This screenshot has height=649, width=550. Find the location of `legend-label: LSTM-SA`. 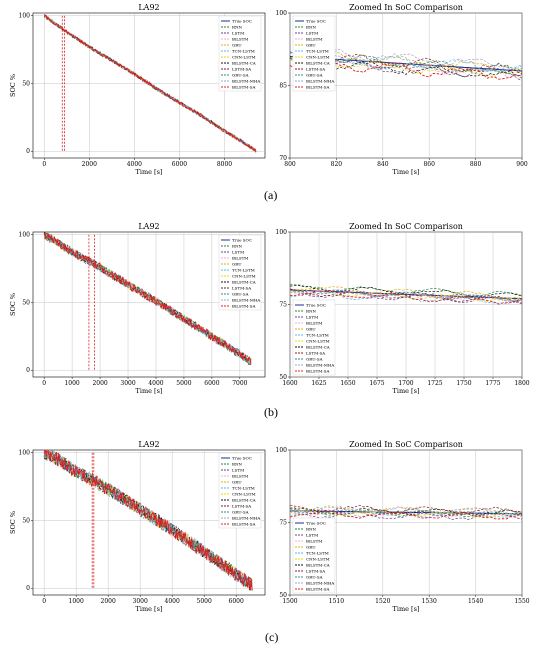

legend-label: LSTM-SA is located at coordinates (241, 287).